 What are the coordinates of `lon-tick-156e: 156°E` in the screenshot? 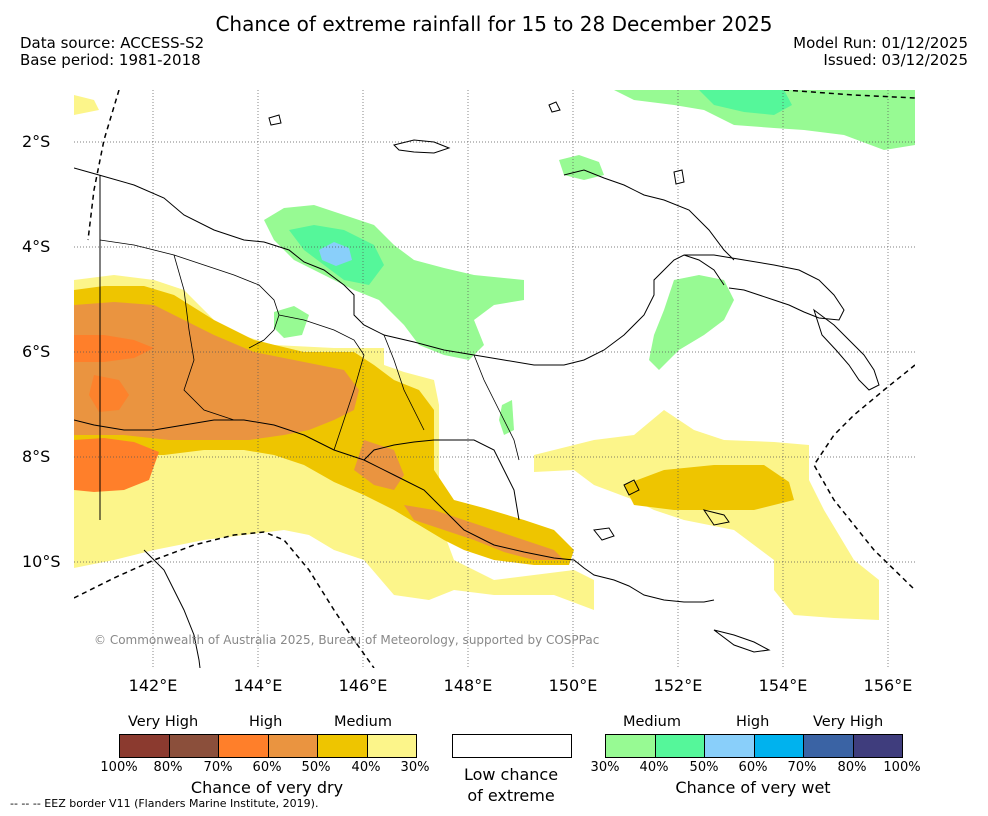 It's located at (888, 685).